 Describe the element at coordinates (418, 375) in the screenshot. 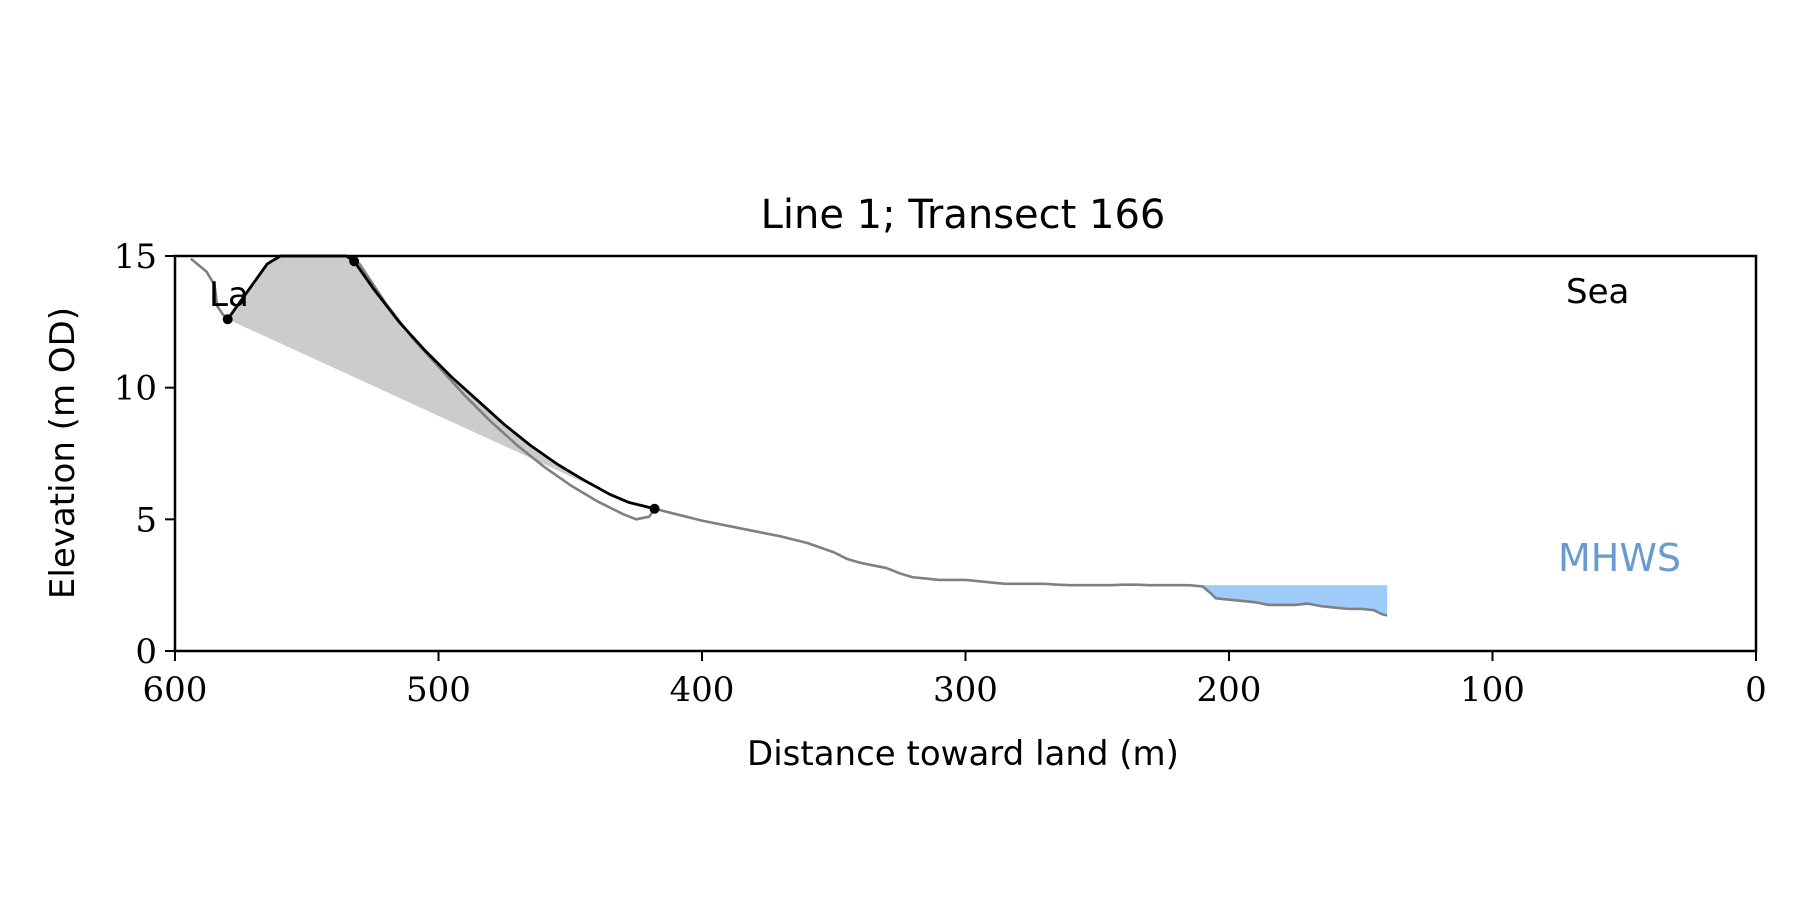

I see `shaded-region` at that location.